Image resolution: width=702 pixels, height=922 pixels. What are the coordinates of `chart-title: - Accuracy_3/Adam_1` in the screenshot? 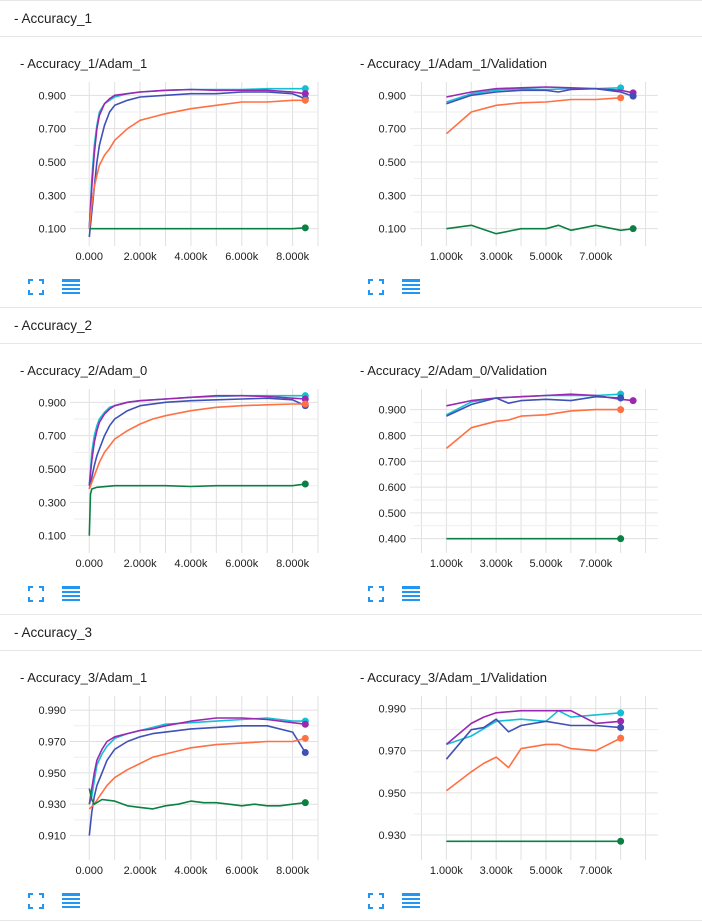 It's located at (84, 677).